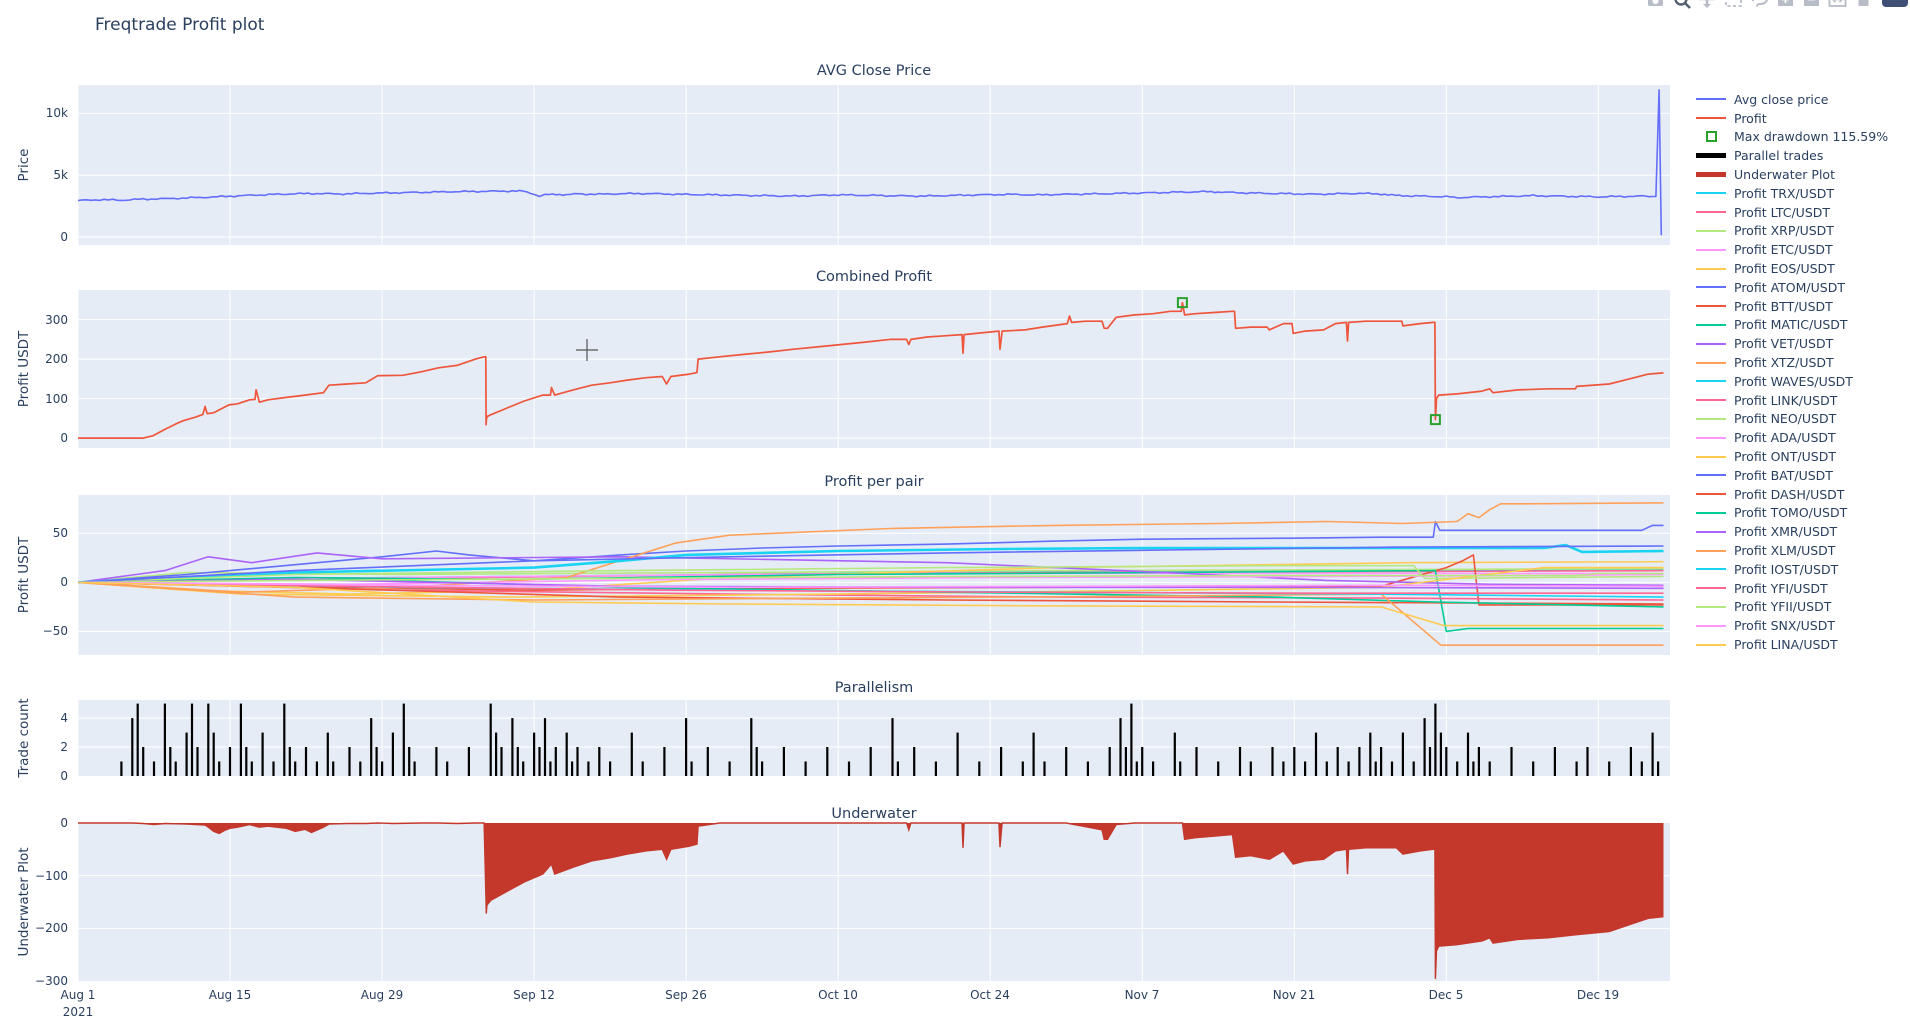 This screenshot has width=1910, height=1024. I want to click on plotly-logo: ▮▮▮, so click(1895, 3).